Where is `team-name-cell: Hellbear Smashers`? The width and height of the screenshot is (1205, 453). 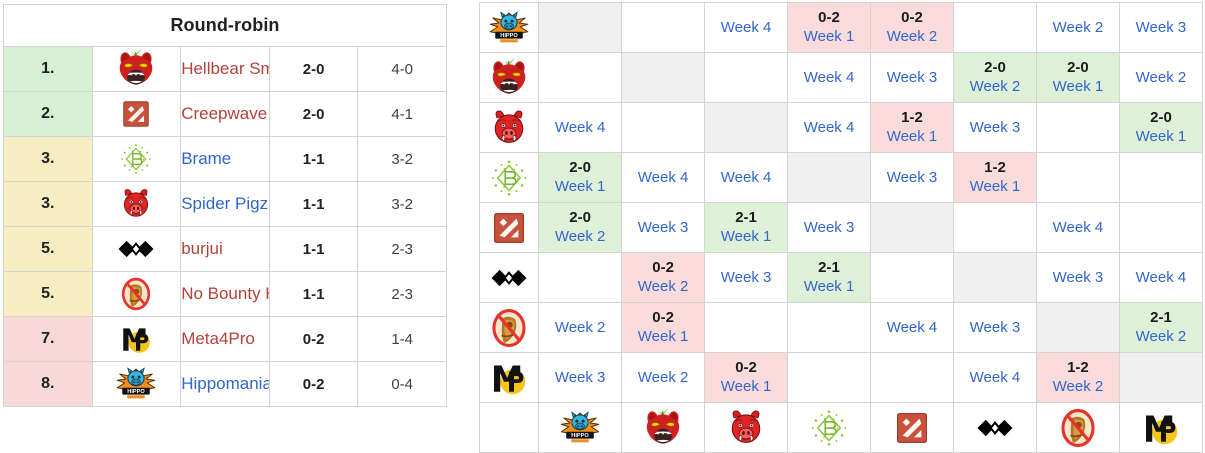
team-name-cell: Hellbear Smashers is located at coordinates (225, 69).